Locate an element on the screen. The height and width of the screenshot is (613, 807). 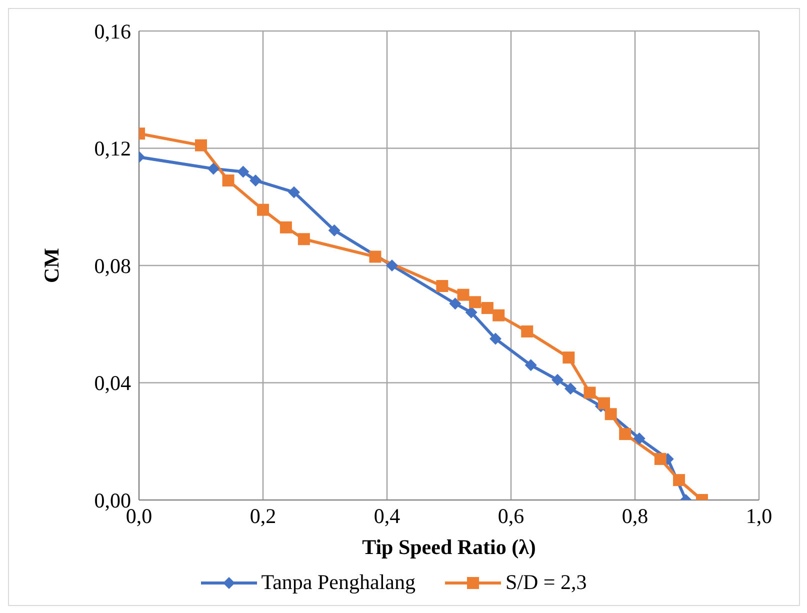
y-tick-label: 0,12 is located at coordinates (112, 148).